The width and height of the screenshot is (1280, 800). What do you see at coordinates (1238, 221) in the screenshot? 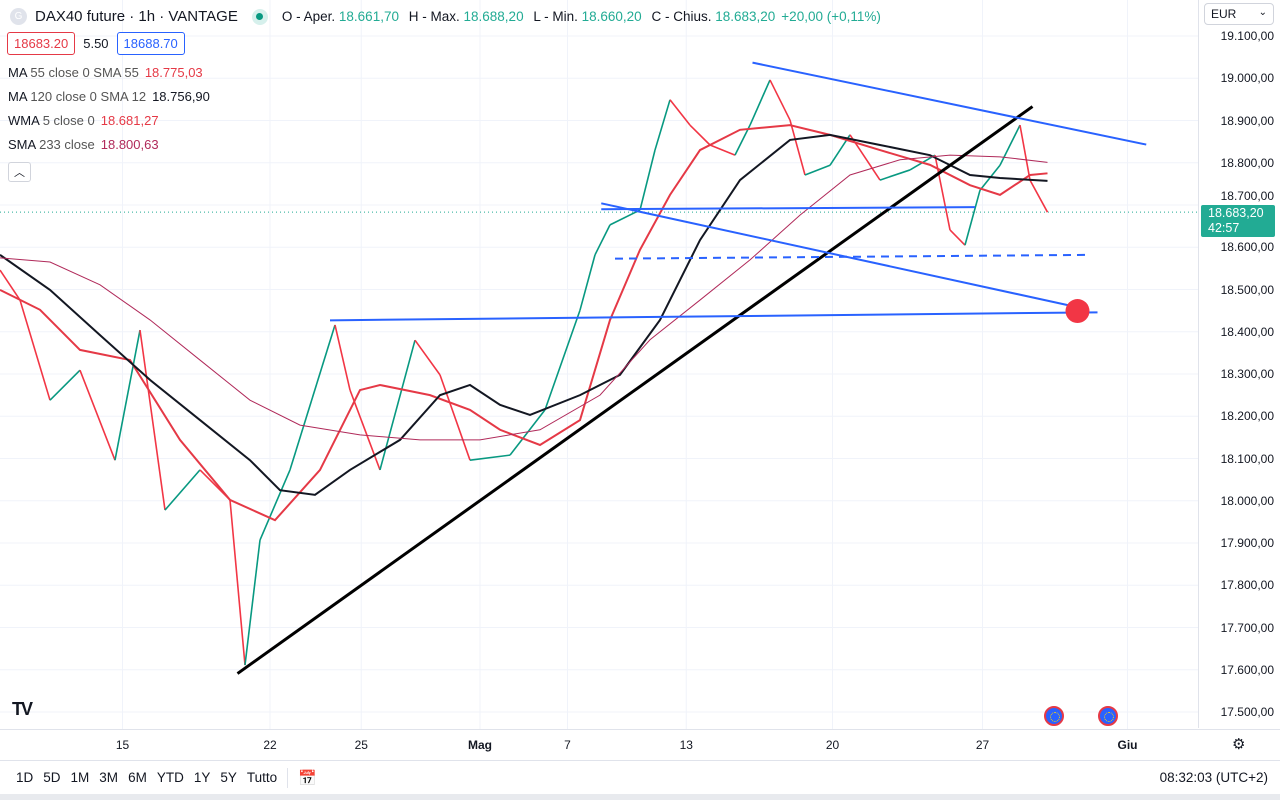
I see `last-price-label: 18.683,20 42:57` at bounding box center [1238, 221].